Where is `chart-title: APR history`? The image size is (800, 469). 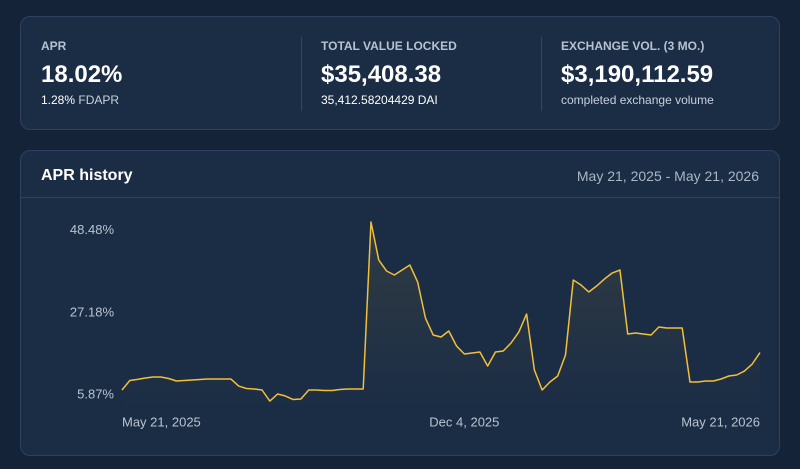 chart-title: APR history is located at coordinates (87, 175).